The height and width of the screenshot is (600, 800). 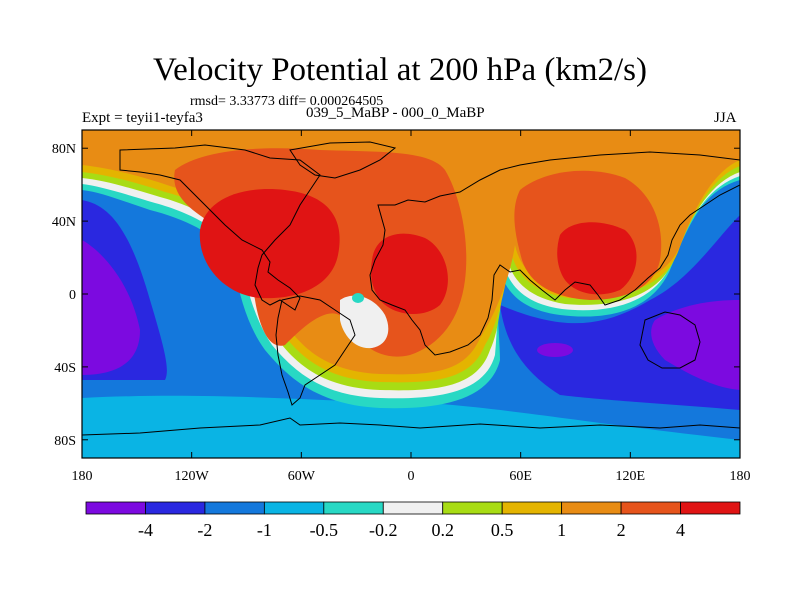 What do you see at coordinates (520, 476) in the screenshot?
I see `x-tick-label: 60E` at bounding box center [520, 476].